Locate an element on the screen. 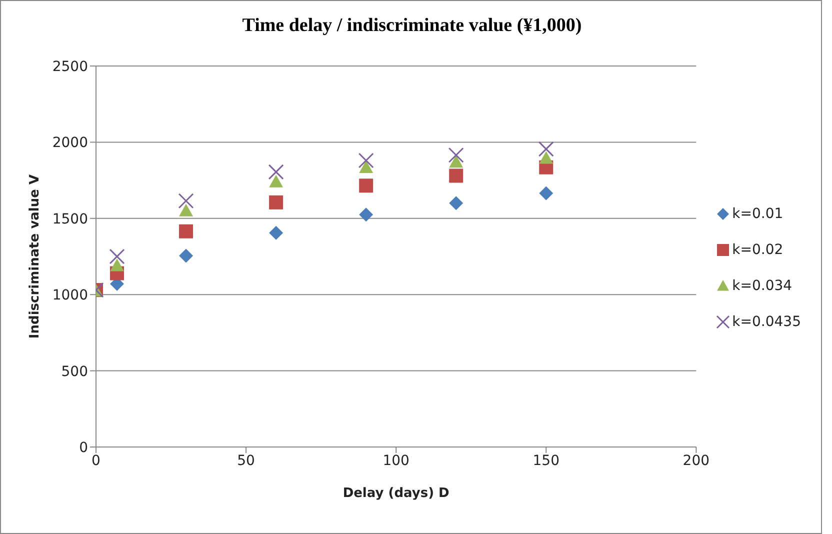 The height and width of the screenshot is (534, 832). x-axis-title: Delay (days) D is located at coordinates (396, 493).